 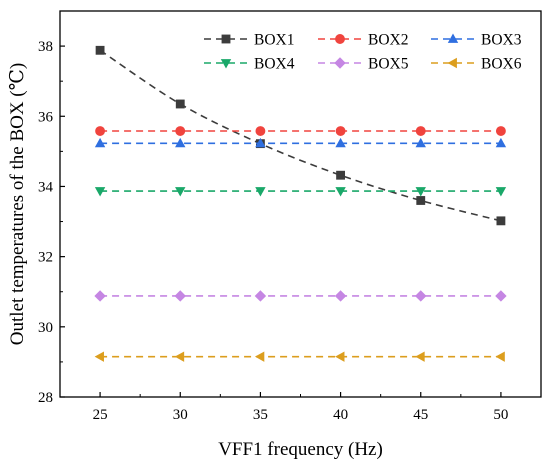 What do you see at coordinates (420, 415) in the screenshot?
I see `x-tick-label: 45` at bounding box center [420, 415].